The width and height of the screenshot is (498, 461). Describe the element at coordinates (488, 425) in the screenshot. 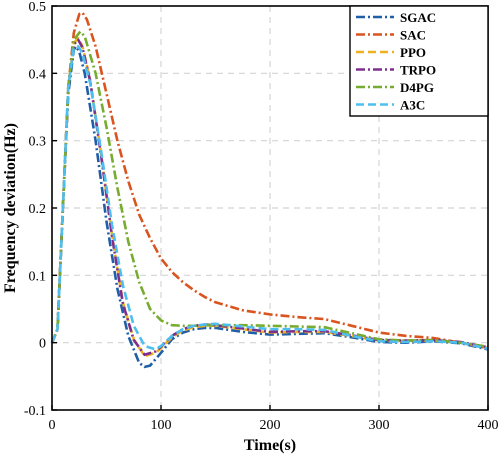

I see `x-tick-label: 400` at that location.